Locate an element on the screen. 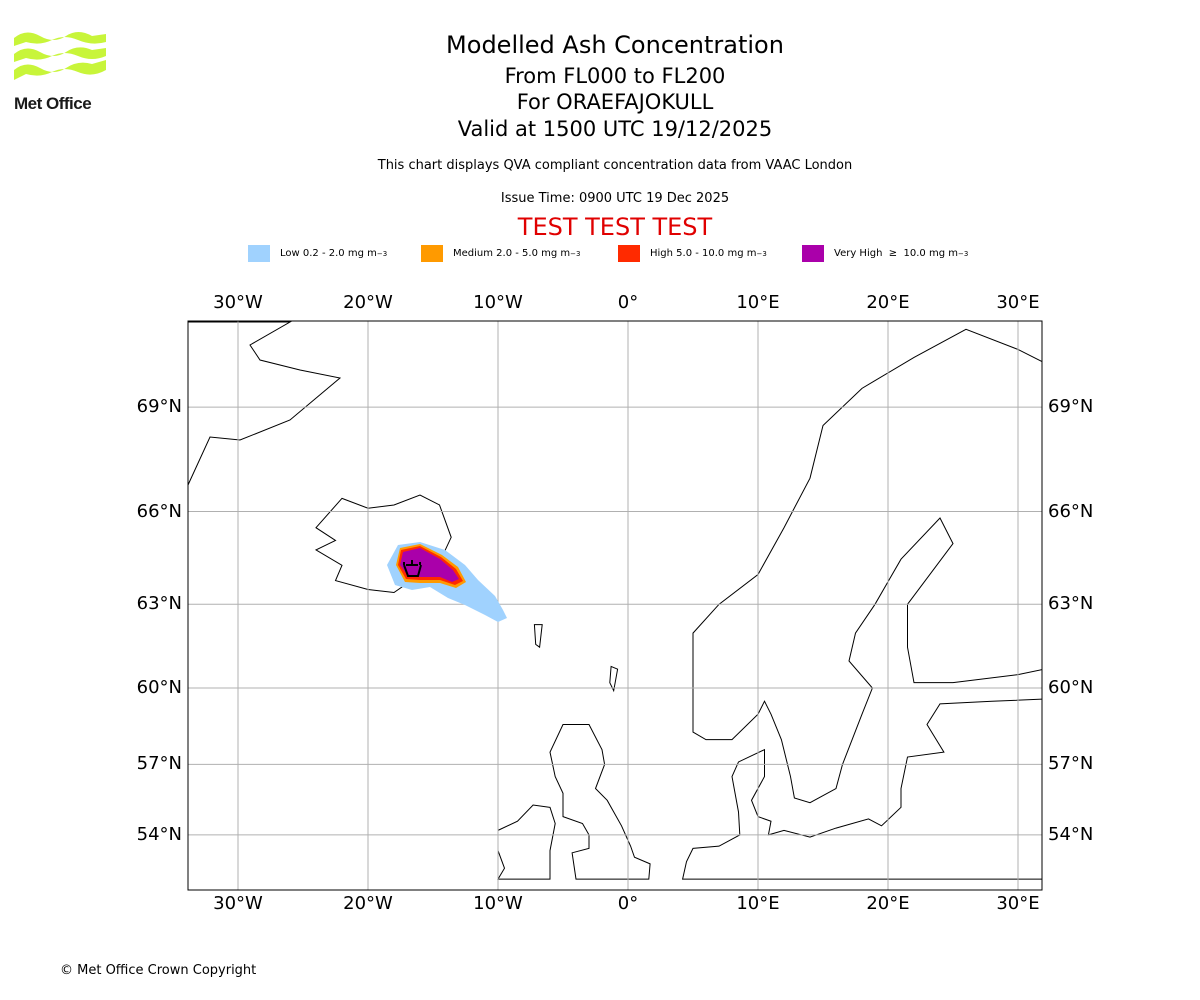 This screenshot has height=1000, width=1200. logo-text: Met Office is located at coordinates (53, 103).